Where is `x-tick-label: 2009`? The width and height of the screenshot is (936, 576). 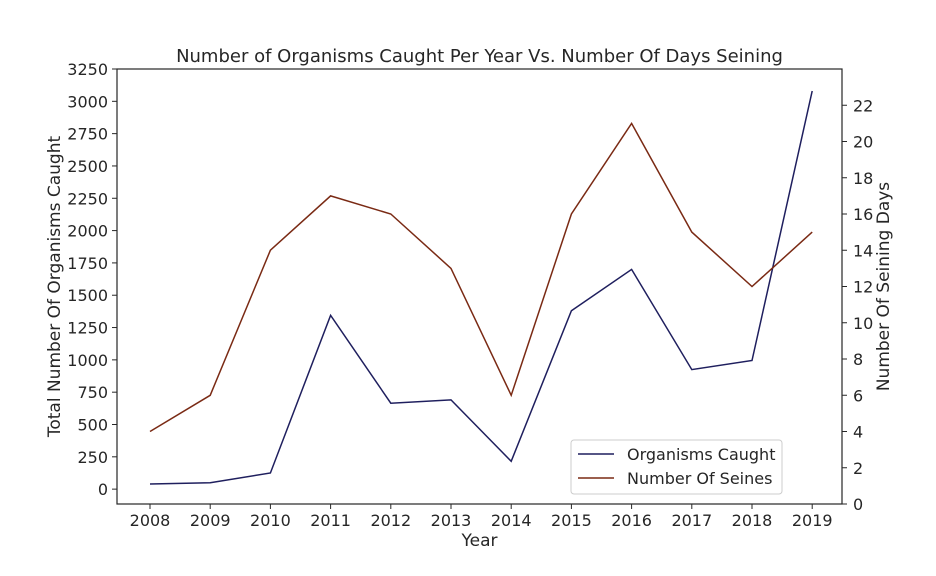
x-tick-label: 2009 is located at coordinates (210, 520).